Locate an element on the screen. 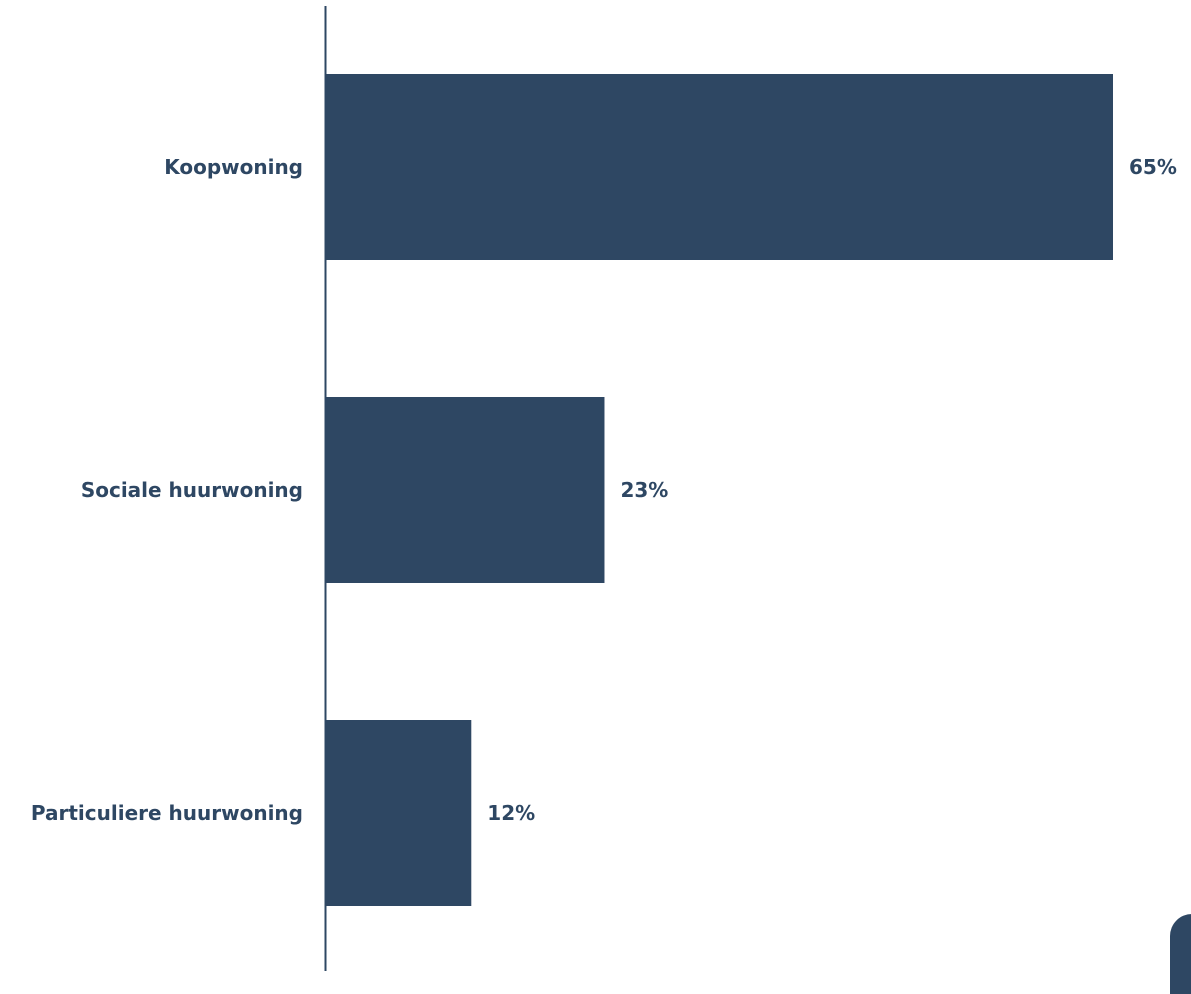  category-label: Koopwoning is located at coordinates (233, 167).